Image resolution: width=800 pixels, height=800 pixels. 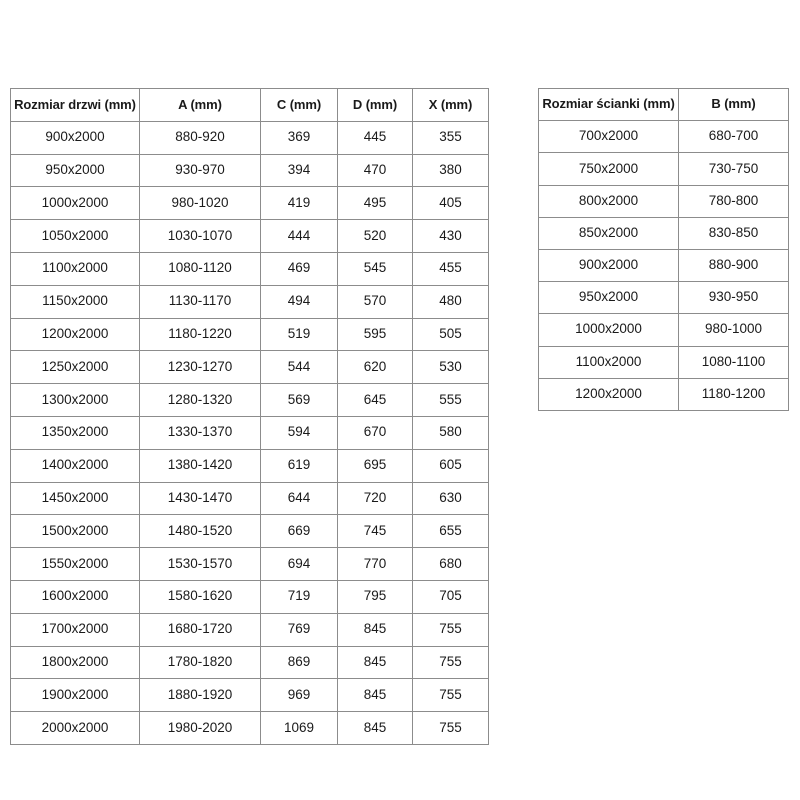 I want to click on table-row: 800x2000 780-800, so click(x=663, y=201).